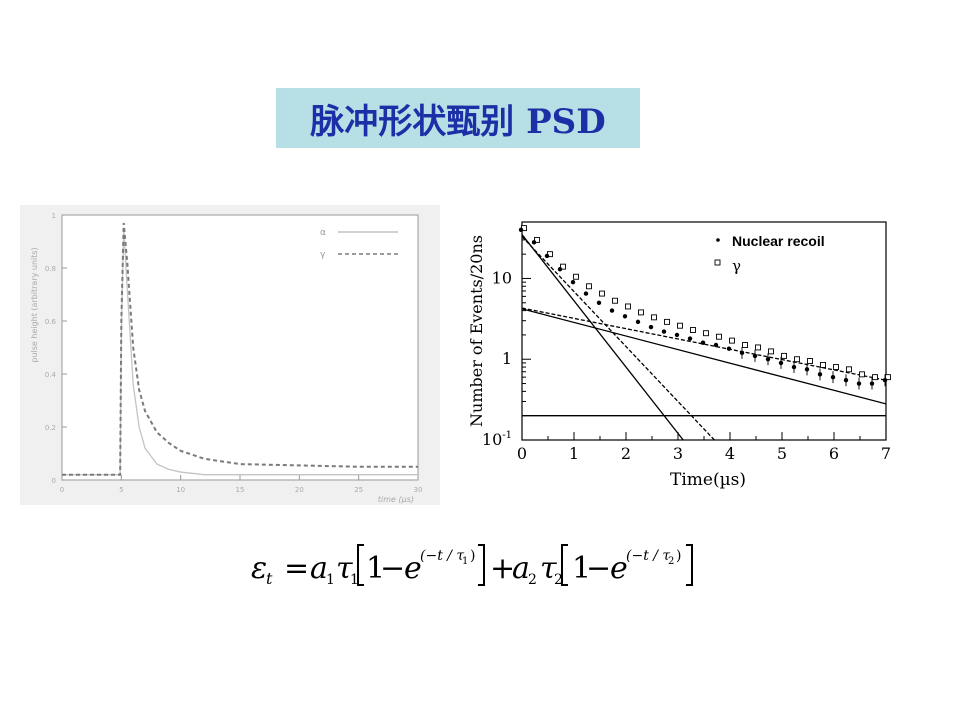 The height and width of the screenshot is (720, 960). What do you see at coordinates (574, 453) in the screenshot?
I see `x-tick-label: 1` at bounding box center [574, 453].